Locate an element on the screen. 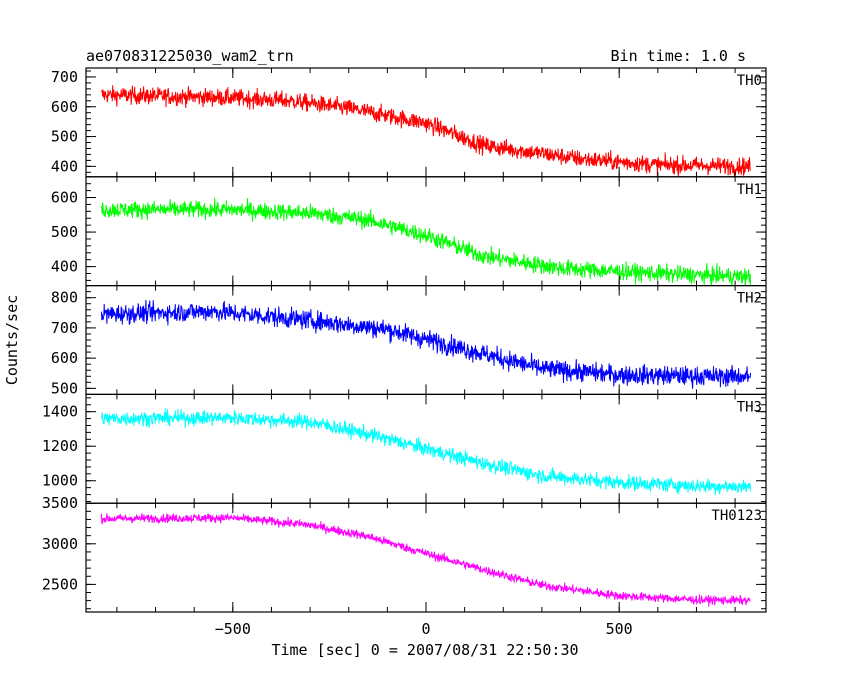 This screenshot has height=685, width=850. panel-label-th3: TH3 is located at coordinates (749, 407).